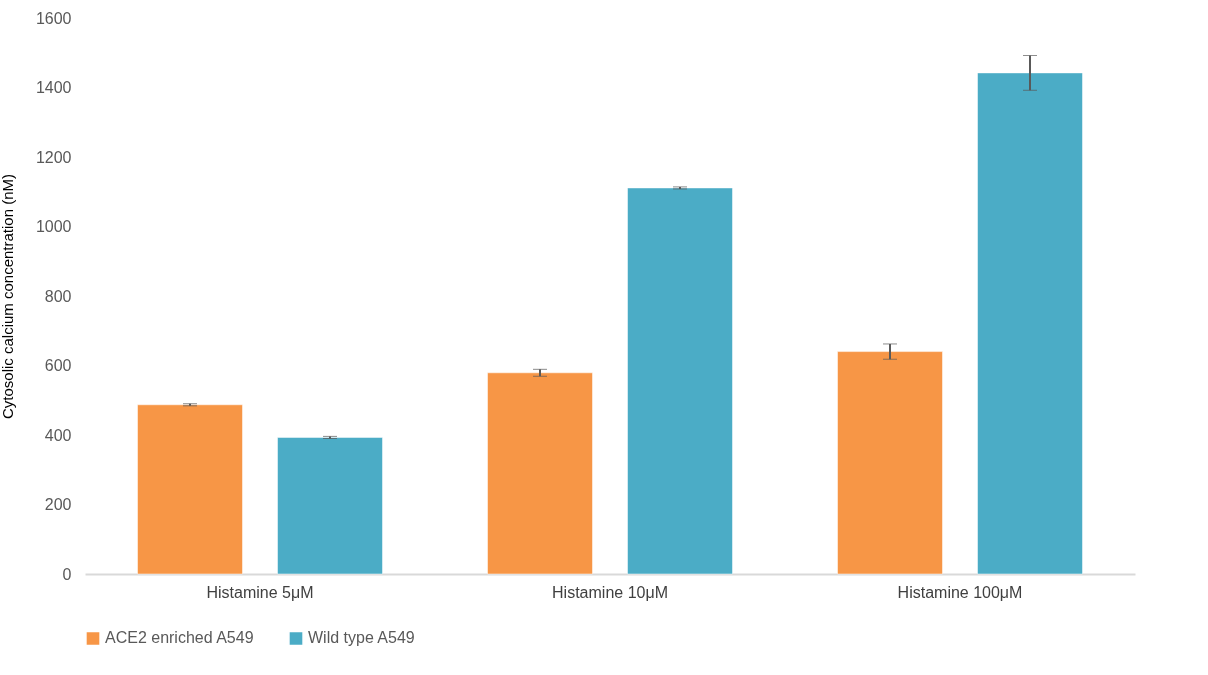 This screenshot has width=1208, height=675. I want to click on y-tick-label: 600, so click(58, 365).